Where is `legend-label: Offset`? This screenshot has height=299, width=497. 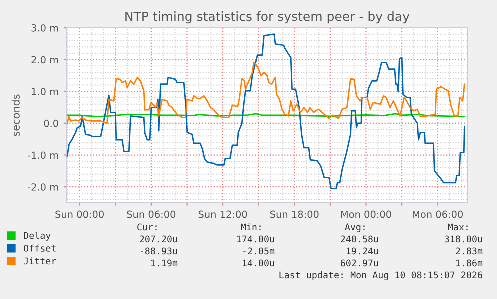
legend-label: Offset is located at coordinates (40, 248).